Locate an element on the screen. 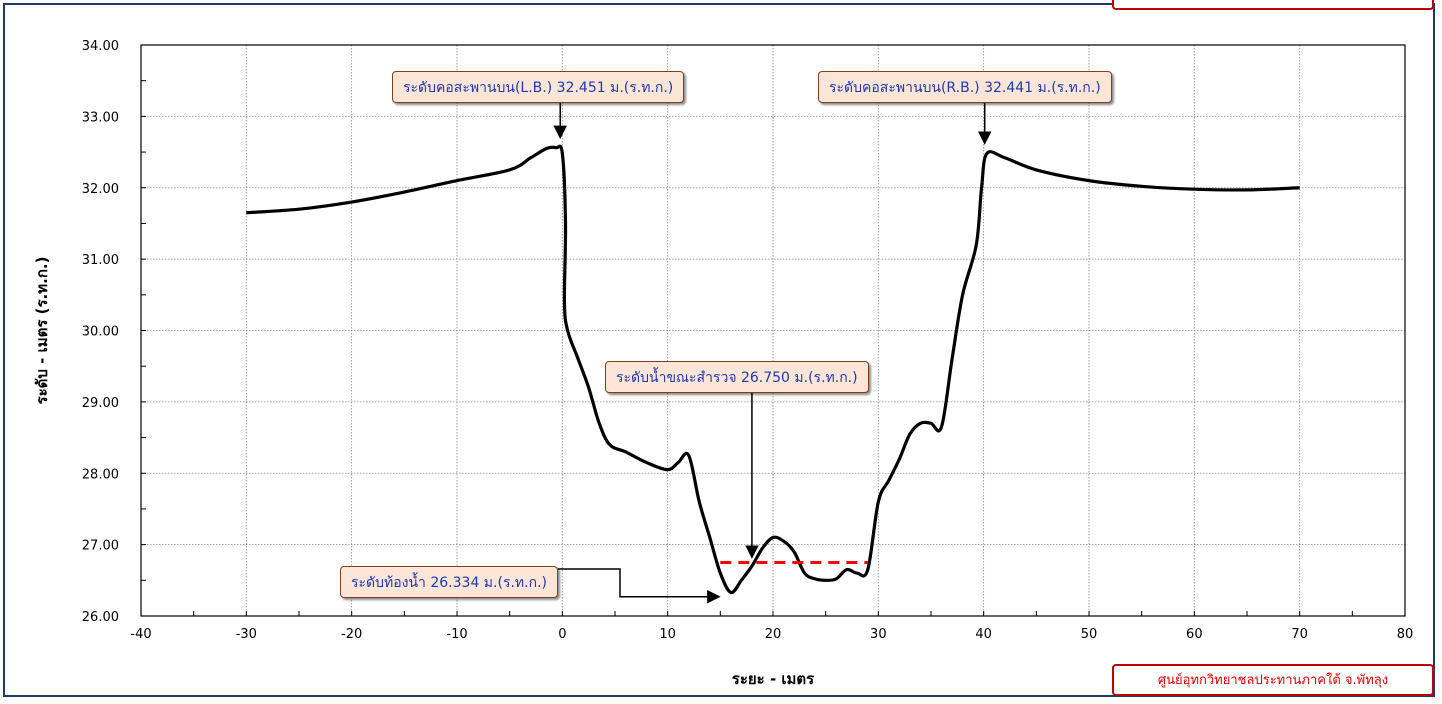 The image size is (1442, 704). x-tick-label: 70 is located at coordinates (1299, 634).